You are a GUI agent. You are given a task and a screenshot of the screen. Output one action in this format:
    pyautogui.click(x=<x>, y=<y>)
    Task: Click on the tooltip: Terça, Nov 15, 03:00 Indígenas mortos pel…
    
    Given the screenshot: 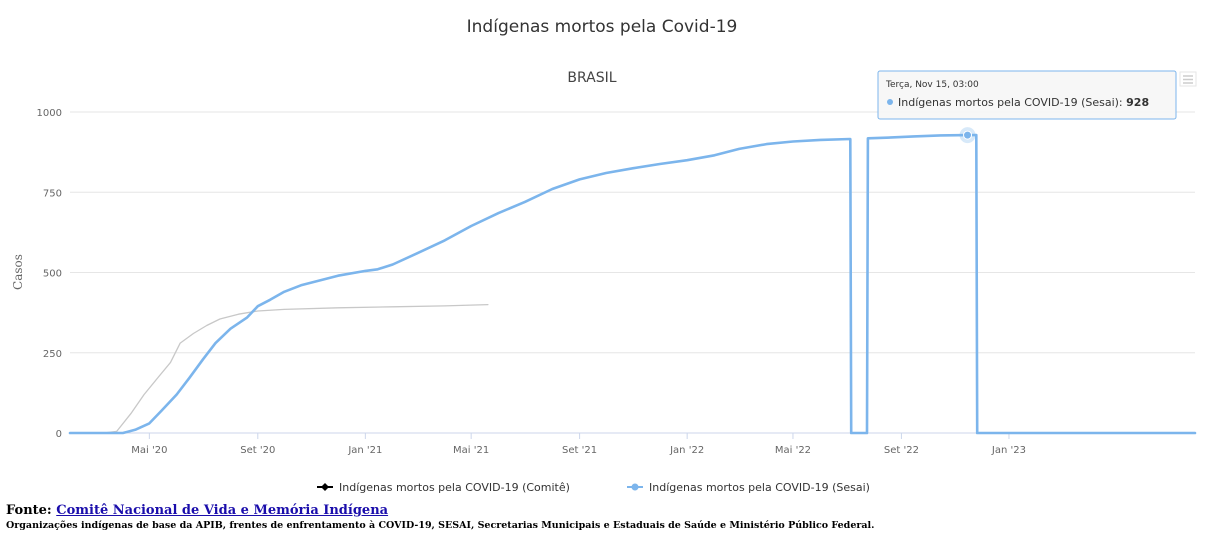 What is the action you would take?
    pyautogui.click(x=1027, y=107)
    